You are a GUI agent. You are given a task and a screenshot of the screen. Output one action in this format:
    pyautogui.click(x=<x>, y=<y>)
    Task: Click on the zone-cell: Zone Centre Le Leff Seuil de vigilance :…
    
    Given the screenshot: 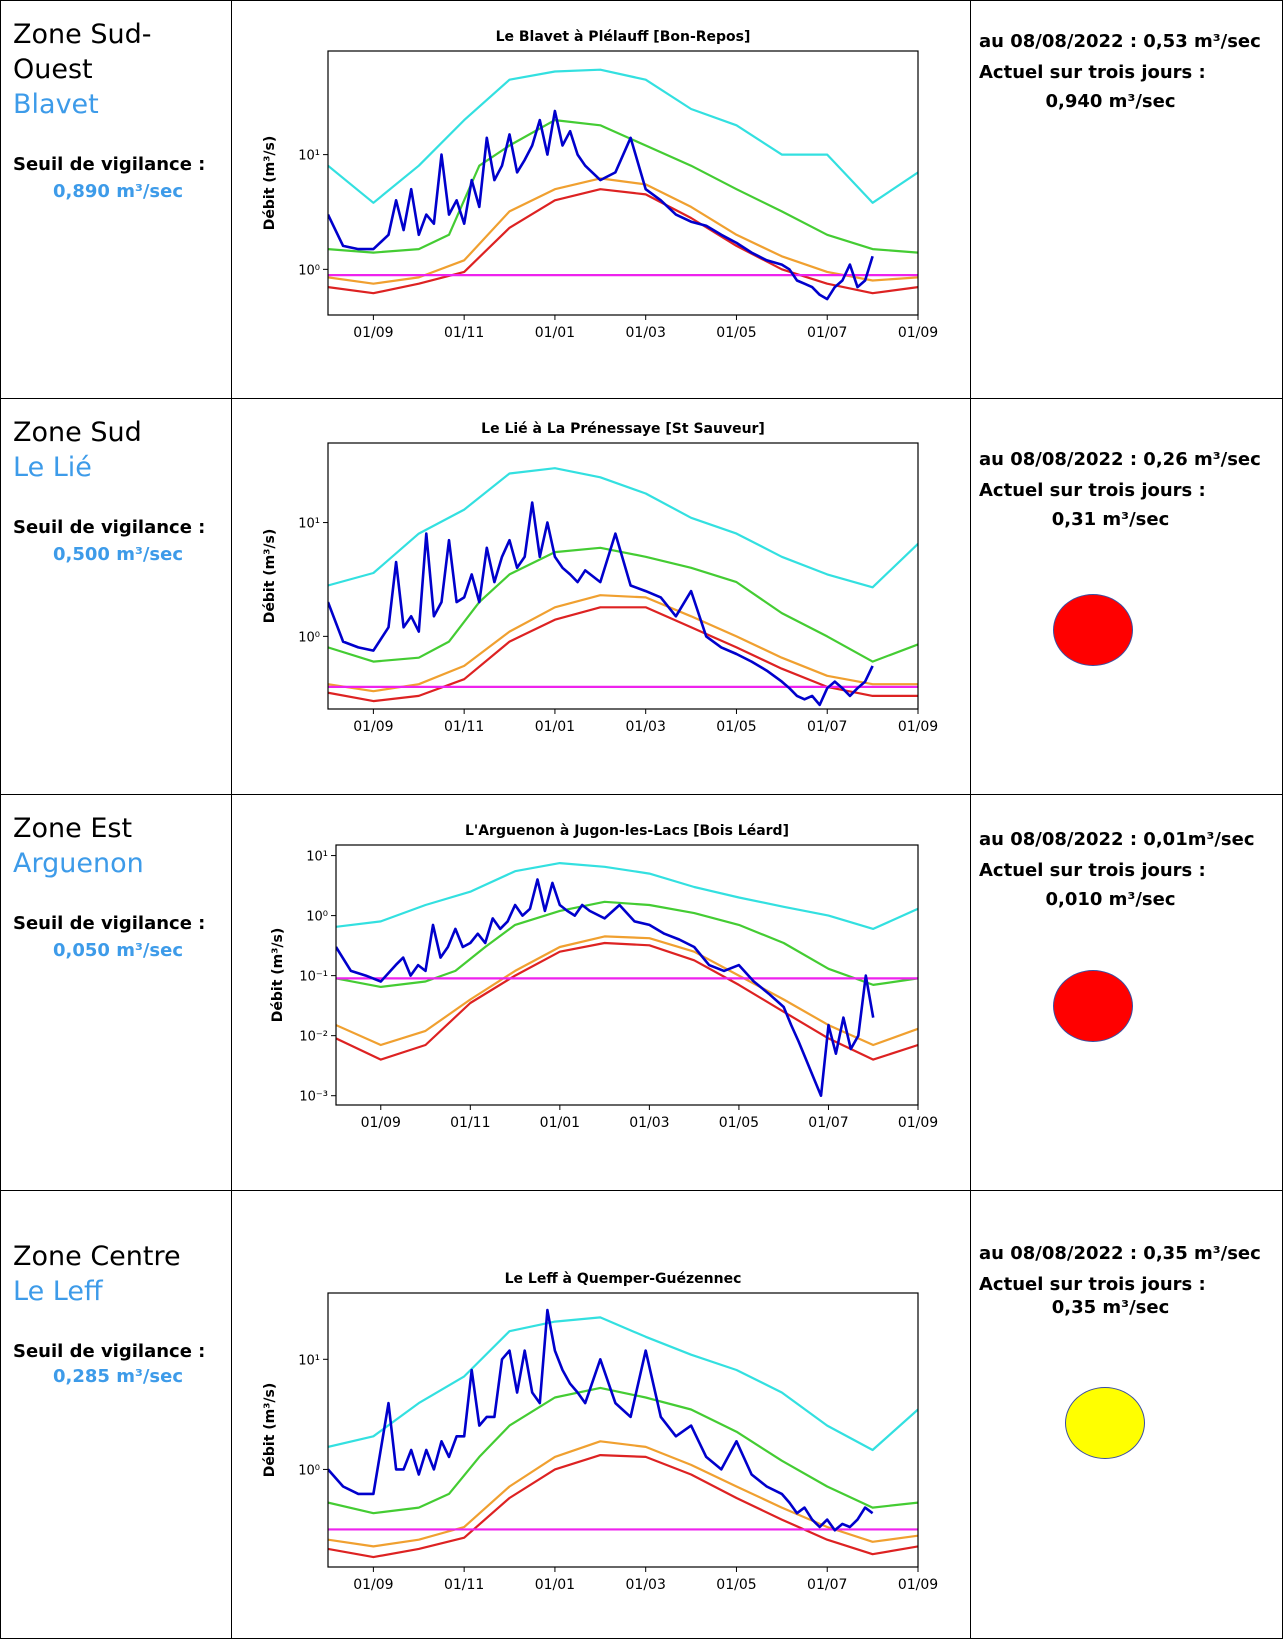 What is the action you would take?
    pyautogui.click(x=116, y=1414)
    